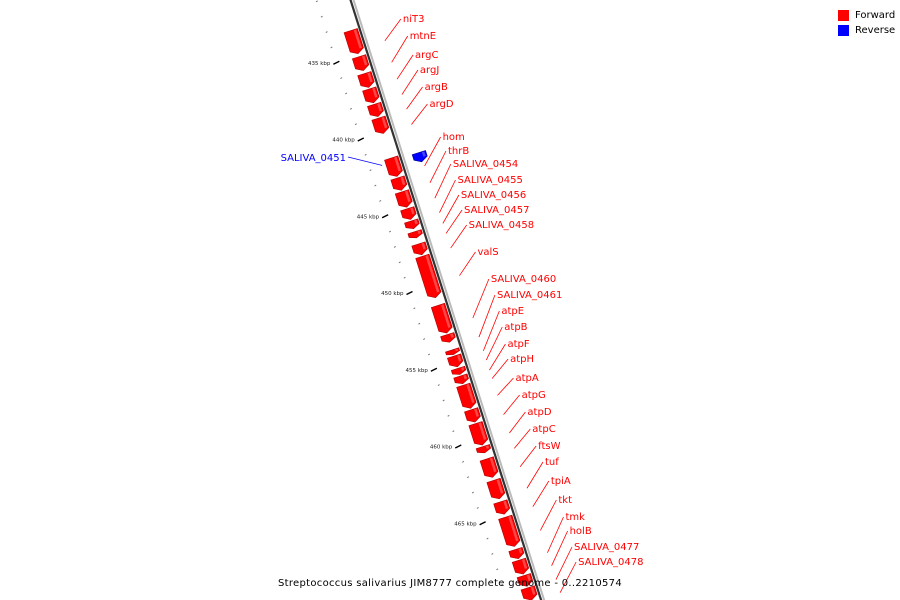 The height and width of the screenshot is (600, 900). What do you see at coordinates (610, 562) in the screenshot?
I see `gene-label: SALIVA_0478` at bounding box center [610, 562].